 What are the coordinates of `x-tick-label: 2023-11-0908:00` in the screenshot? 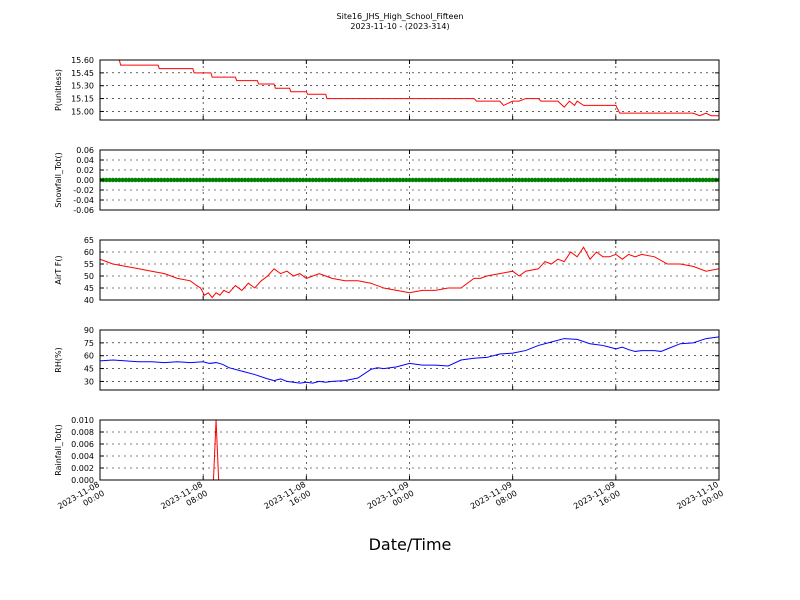 It's located at (494, 500).